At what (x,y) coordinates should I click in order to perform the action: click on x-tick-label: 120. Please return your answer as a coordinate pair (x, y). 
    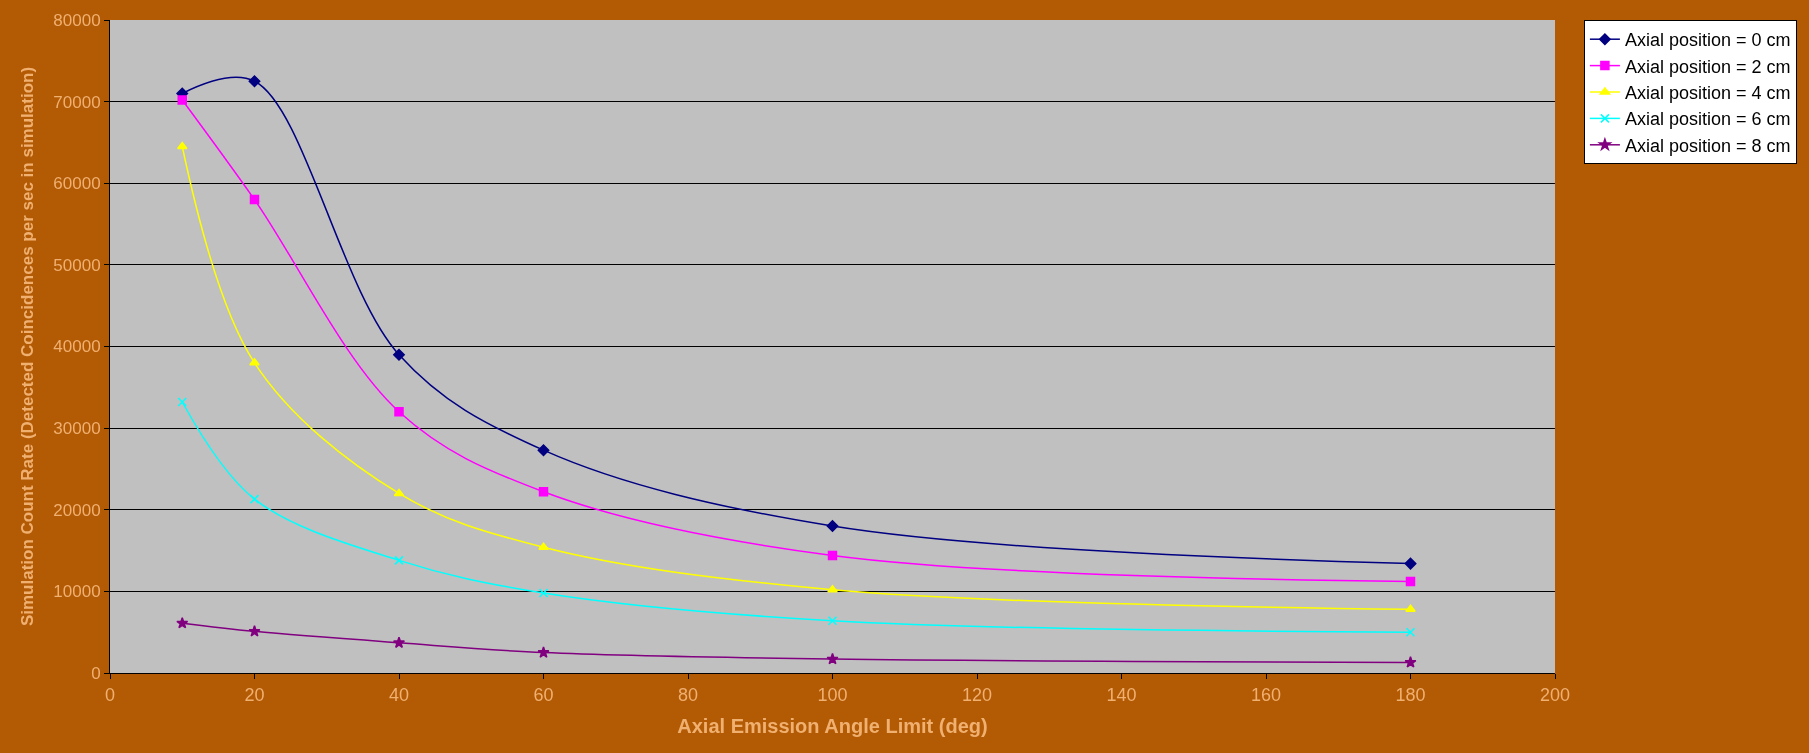
    Looking at the image, I should click on (977, 694).